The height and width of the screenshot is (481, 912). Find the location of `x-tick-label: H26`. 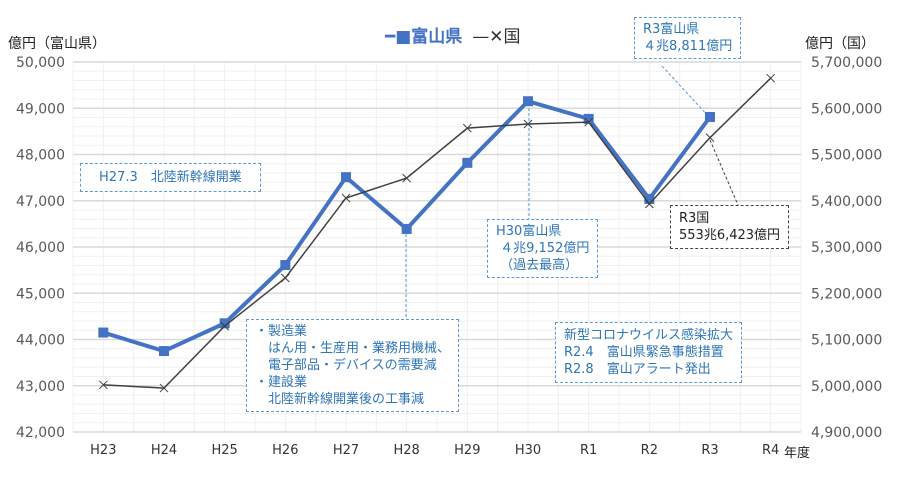

x-tick-label: H26 is located at coordinates (285, 450).